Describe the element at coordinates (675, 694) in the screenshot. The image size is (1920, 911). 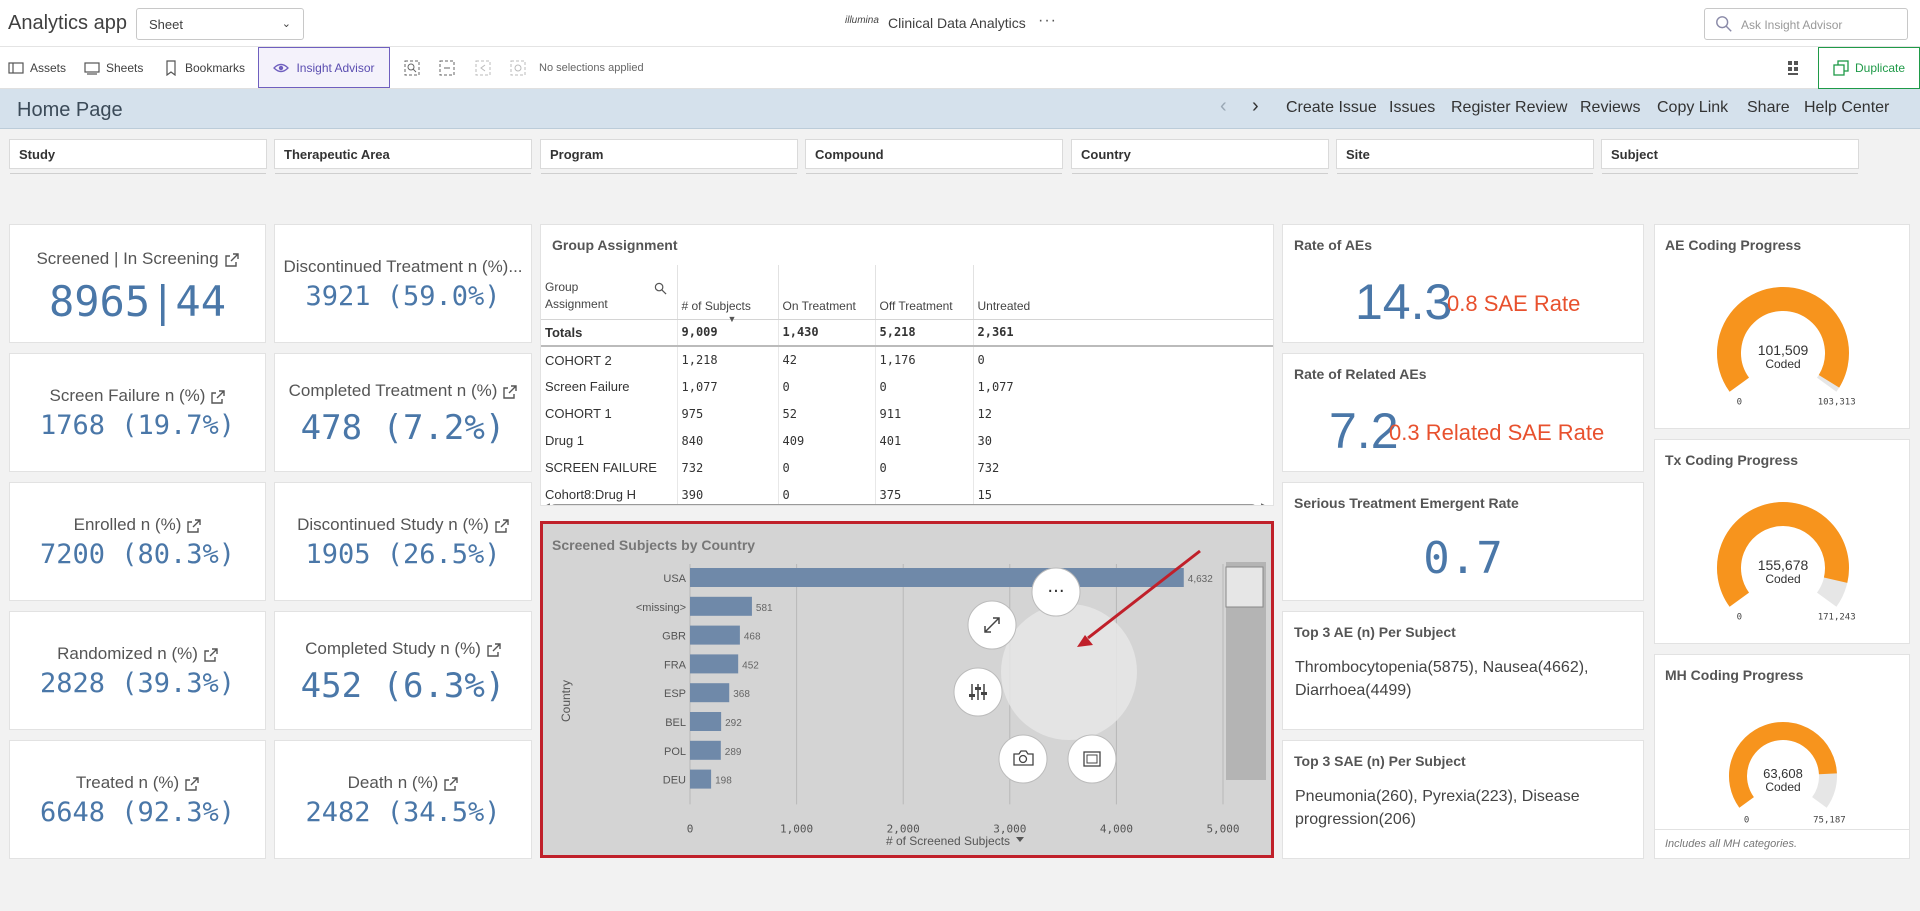
I see `y-tick-label: ESP` at that location.